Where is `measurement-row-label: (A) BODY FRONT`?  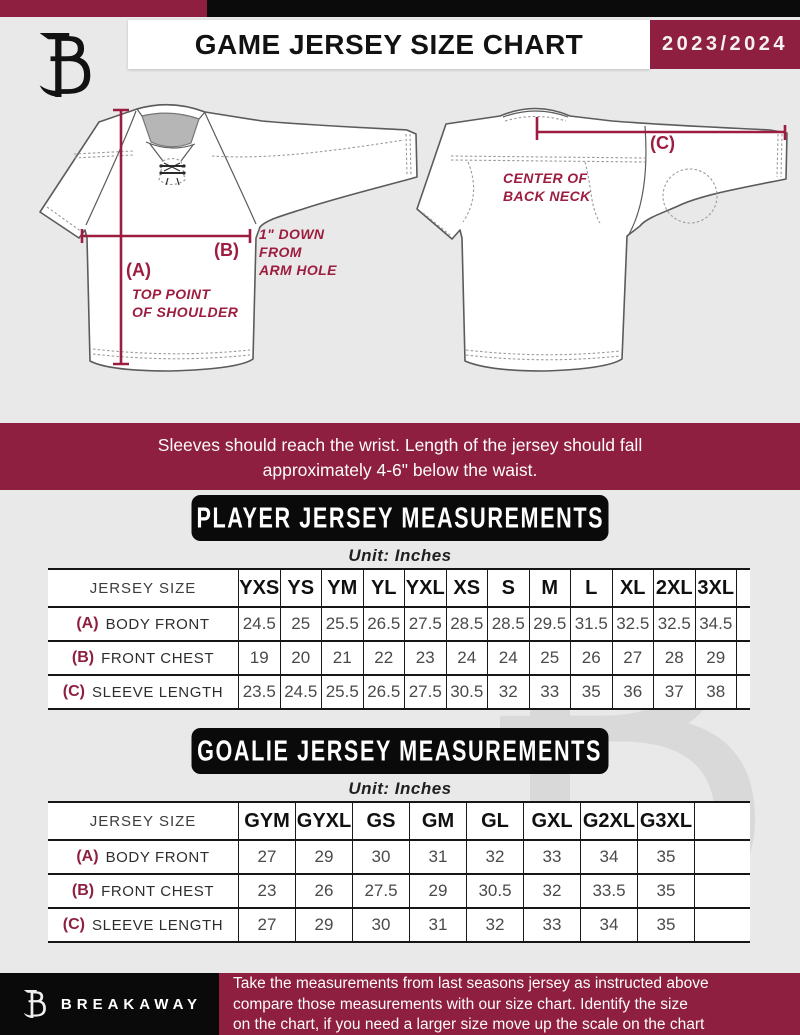 measurement-row-label: (A) BODY FRONT is located at coordinates (143, 857).